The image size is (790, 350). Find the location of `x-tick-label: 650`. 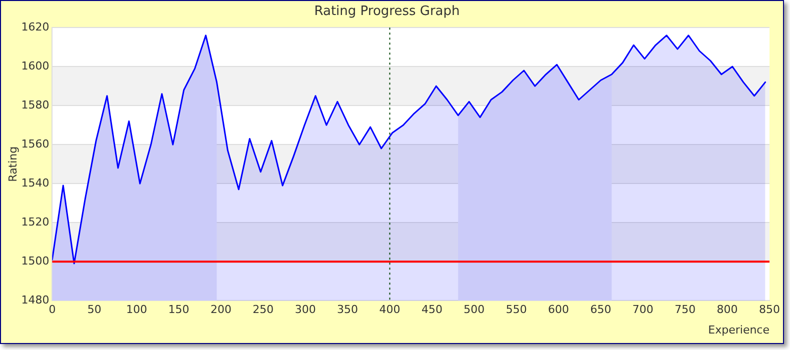

x-tick-label: 650 is located at coordinates (601, 309).